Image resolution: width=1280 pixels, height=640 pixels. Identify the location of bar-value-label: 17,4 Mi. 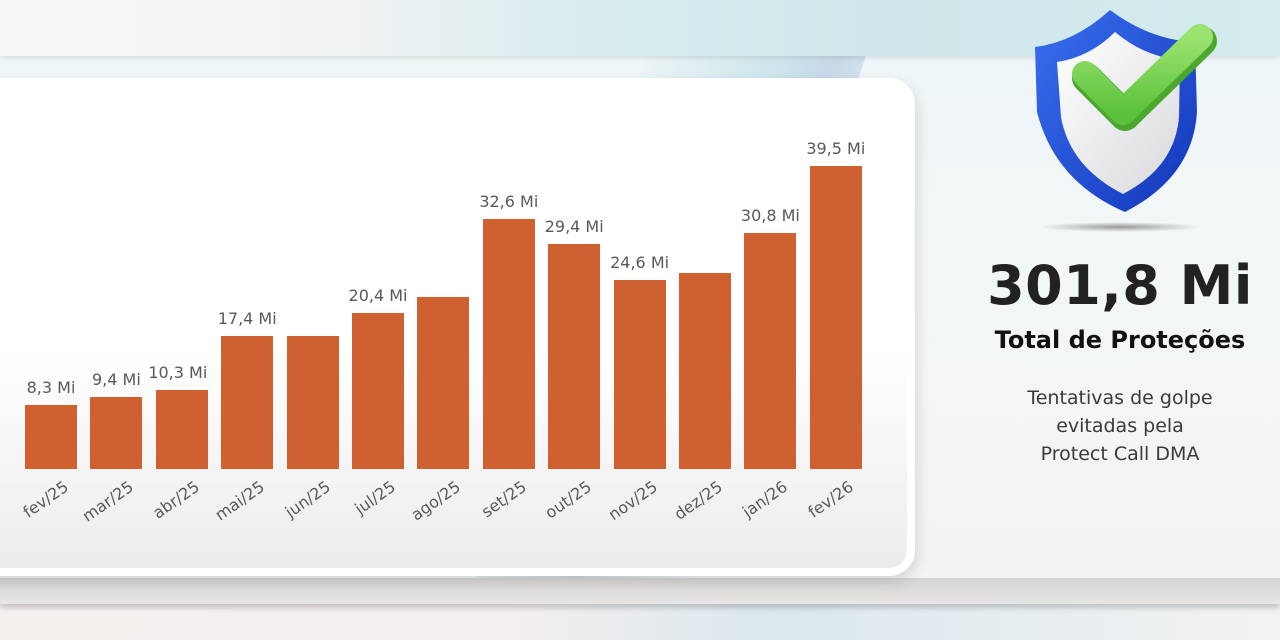
(247, 318).